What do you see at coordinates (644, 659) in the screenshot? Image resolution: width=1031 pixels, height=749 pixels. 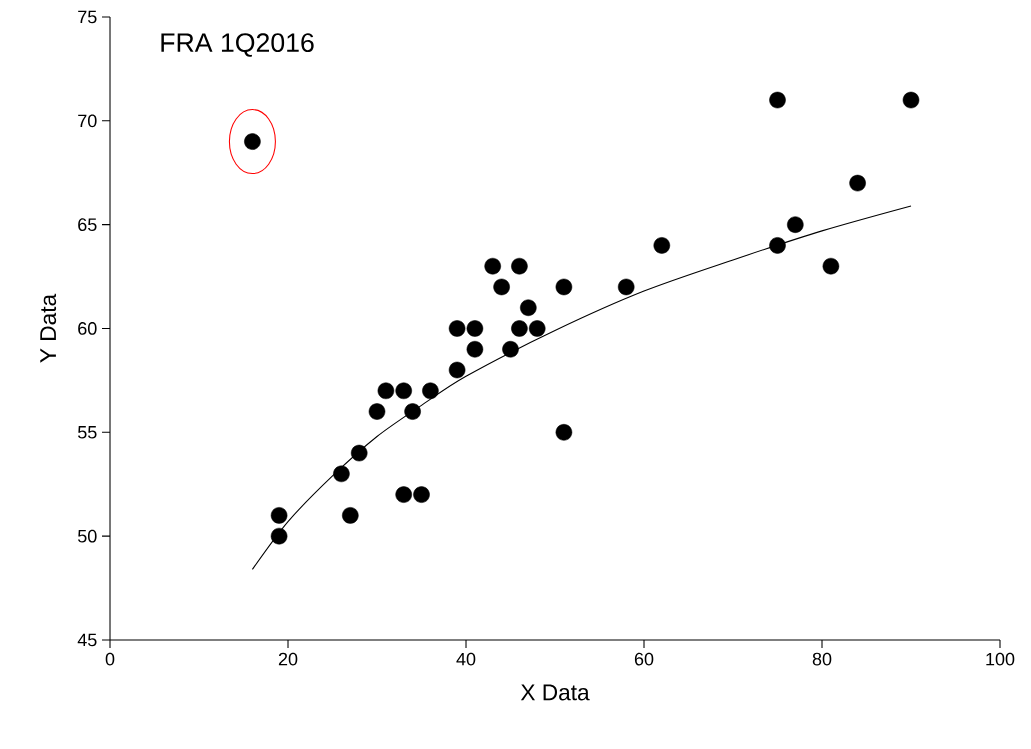 I see `x-tick-label: 60` at bounding box center [644, 659].